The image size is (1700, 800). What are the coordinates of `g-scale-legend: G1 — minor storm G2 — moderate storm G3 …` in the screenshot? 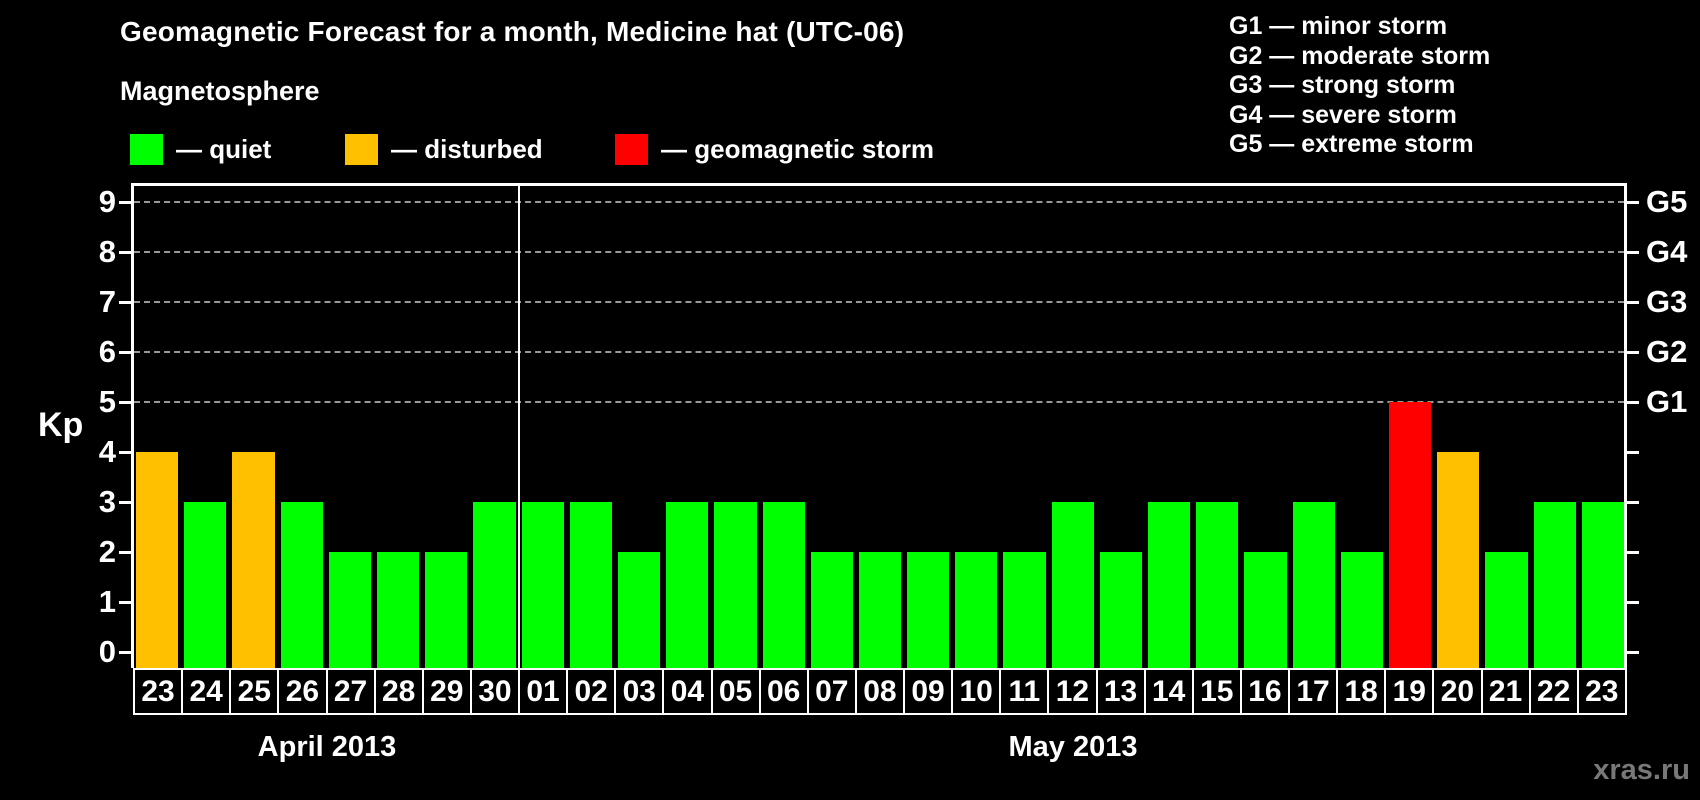 It's located at (1359, 86).